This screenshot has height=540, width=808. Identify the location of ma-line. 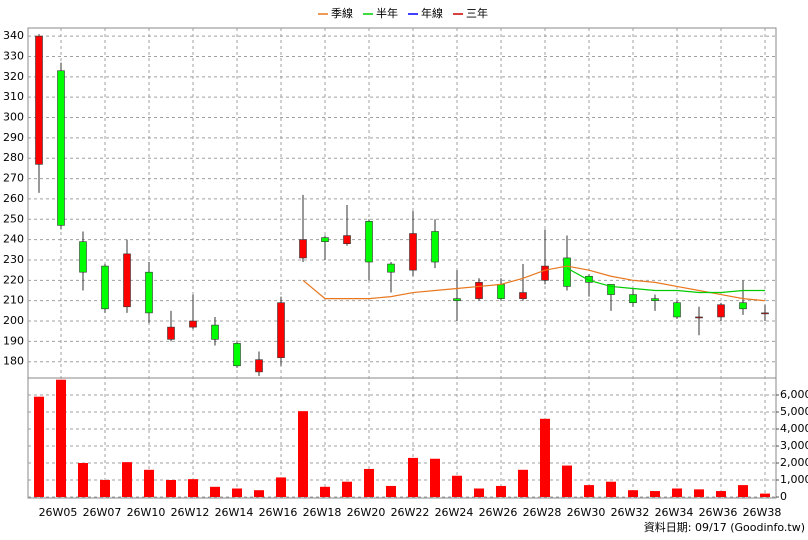
(665, 280).